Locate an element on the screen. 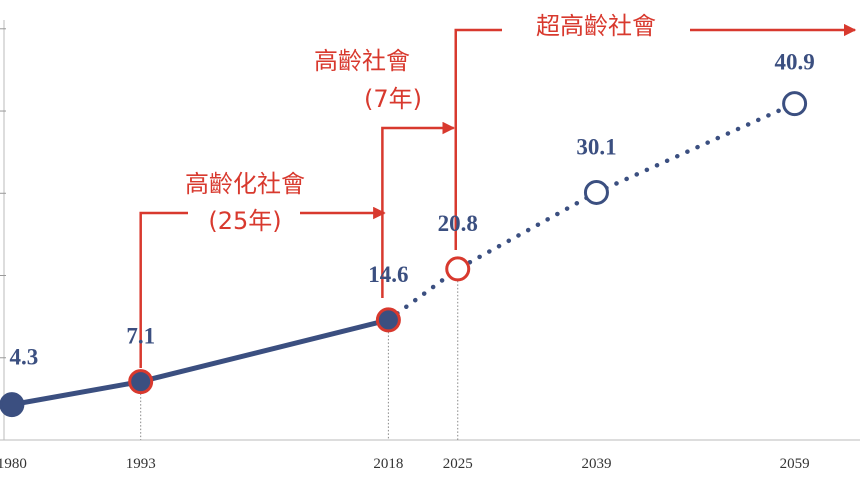  x-tick-label: 1980 is located at coordinates (13, 464).